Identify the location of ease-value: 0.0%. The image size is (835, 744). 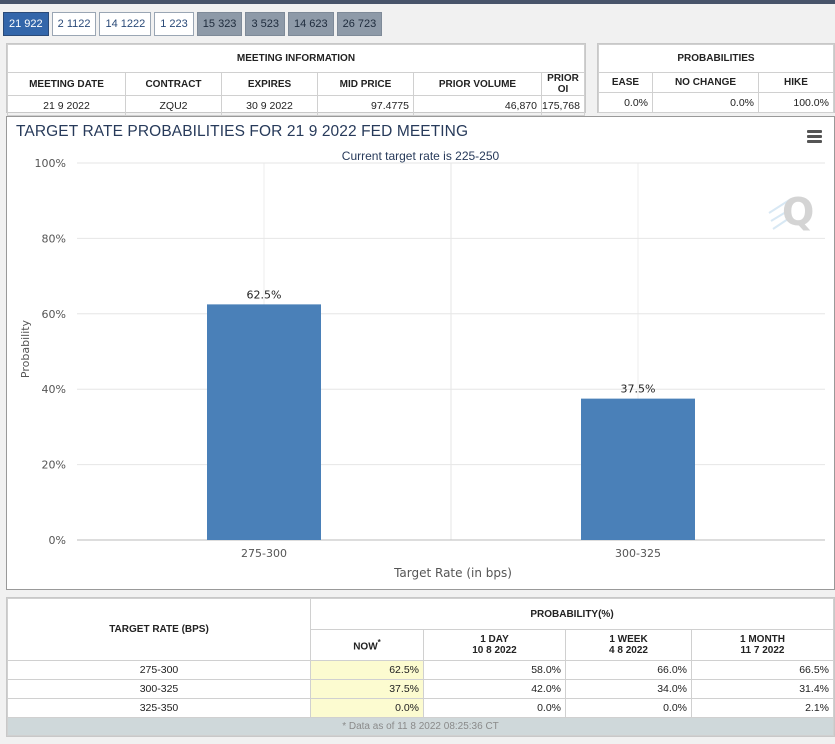
(625, 102).